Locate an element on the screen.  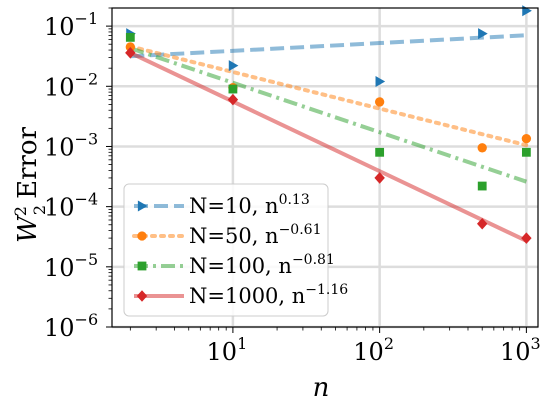
legend-series-name: N=1000, n is located at coordinates (247, 296).